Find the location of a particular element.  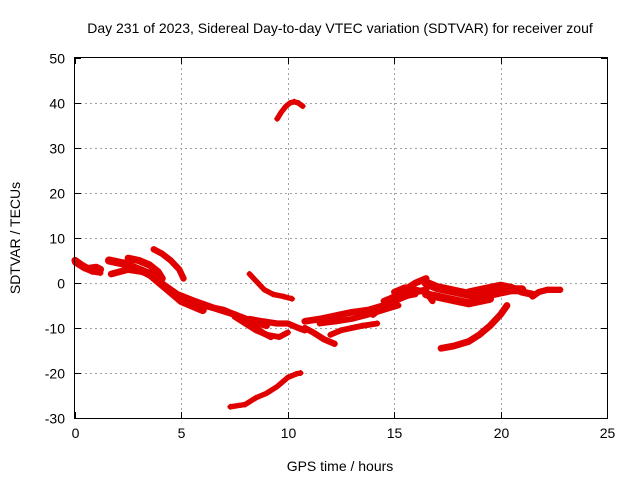

x-axis-label: GPS time / hours is located at coordinates (340, 466).